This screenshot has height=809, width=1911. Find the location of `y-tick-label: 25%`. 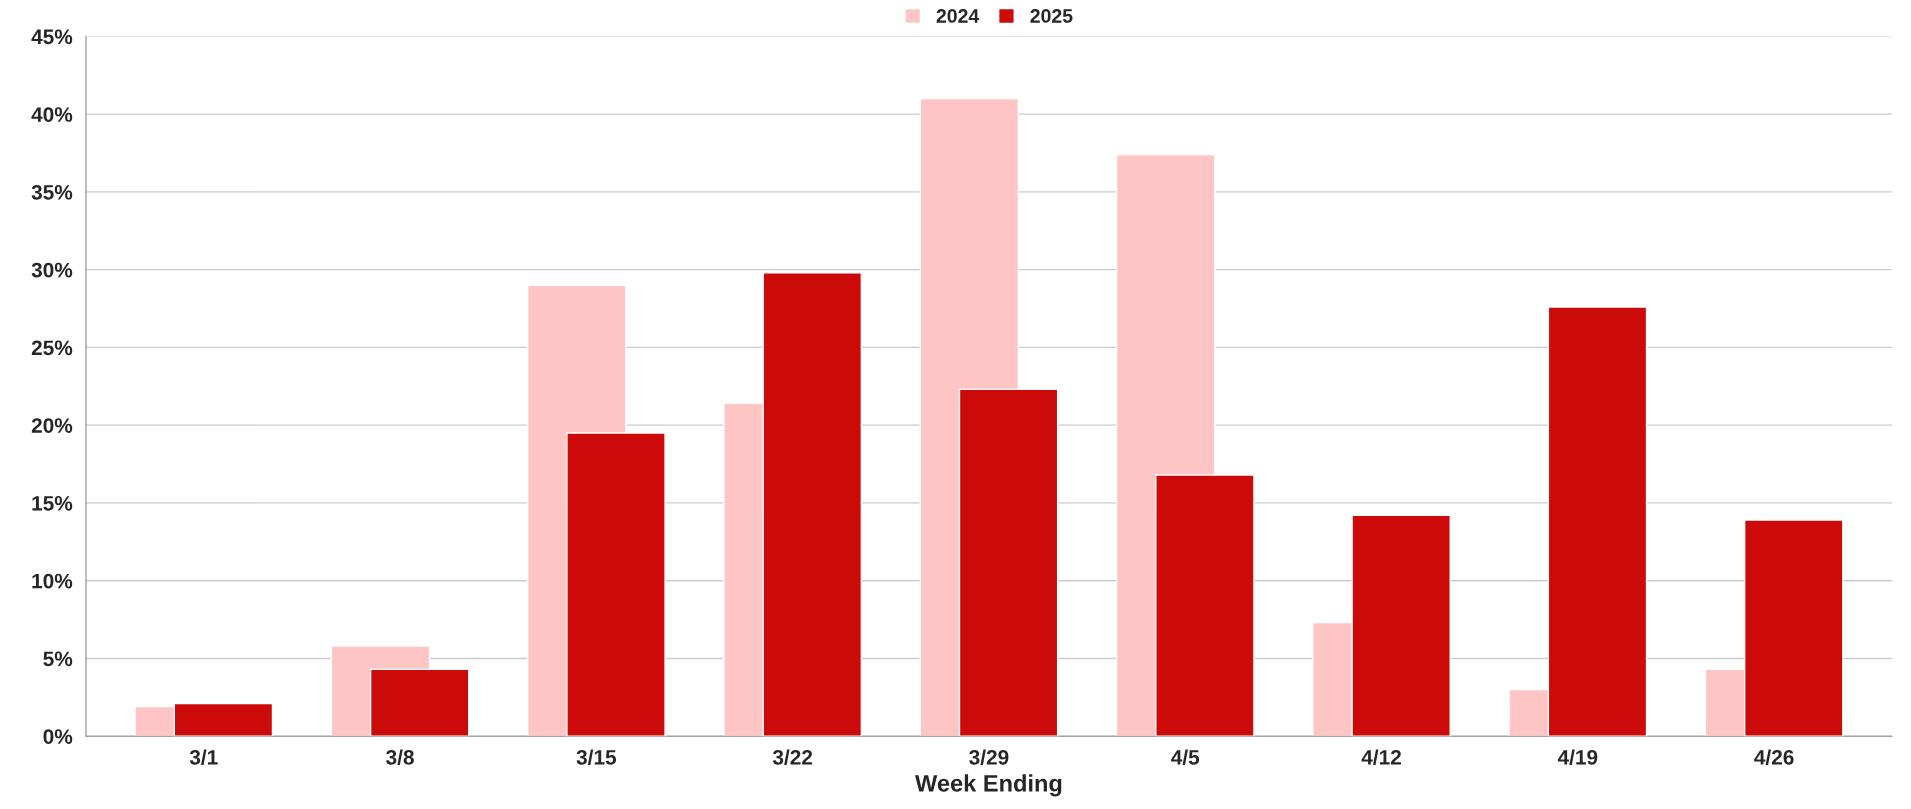

y-tick-label: 25% is located at coordinates (52, 348).